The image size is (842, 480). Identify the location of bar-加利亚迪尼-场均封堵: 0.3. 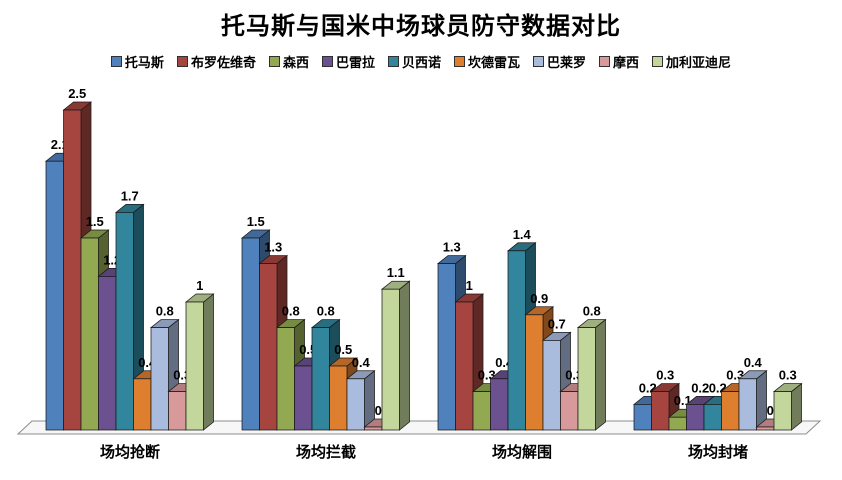
(787, 399).